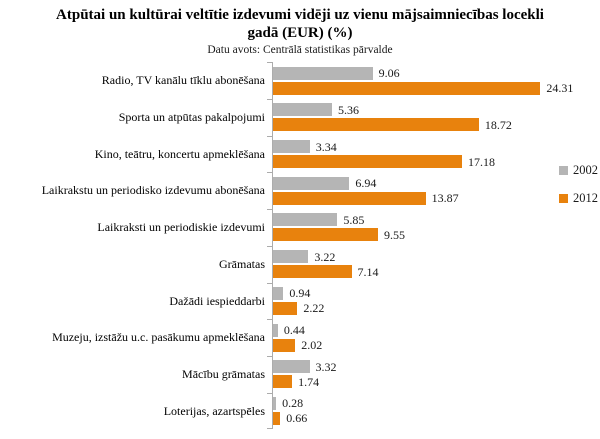  What do you see at coordinates (436, 366) in the screenshot?
I see `bar-row-2002: 3.32` at bounding box center [436, 366].